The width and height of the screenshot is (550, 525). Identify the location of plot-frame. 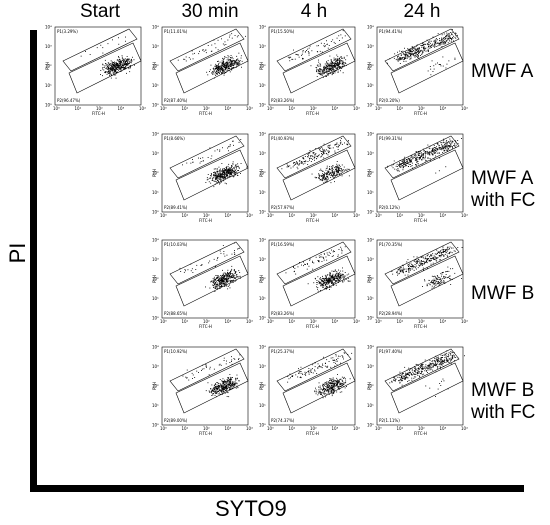
(205, 279).